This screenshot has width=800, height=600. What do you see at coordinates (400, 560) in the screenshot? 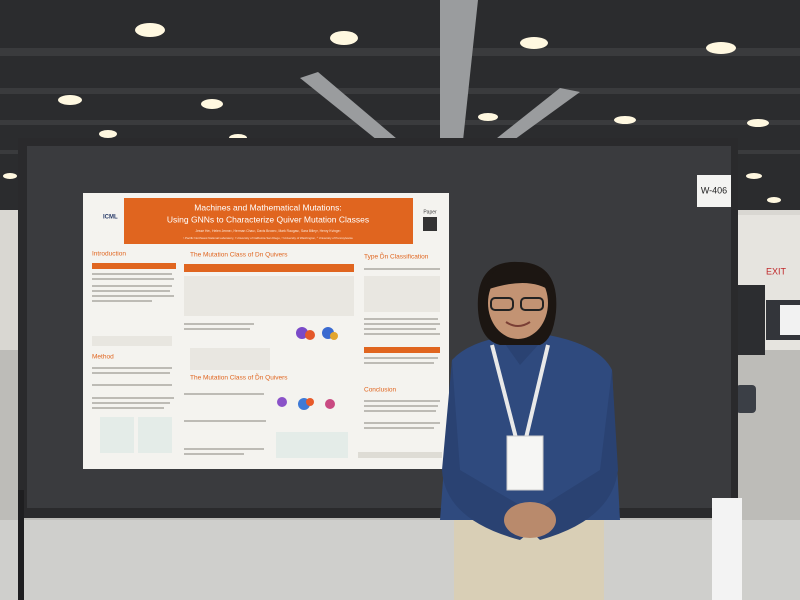
I see `floor-foreground` at bounding box center [400, 560].